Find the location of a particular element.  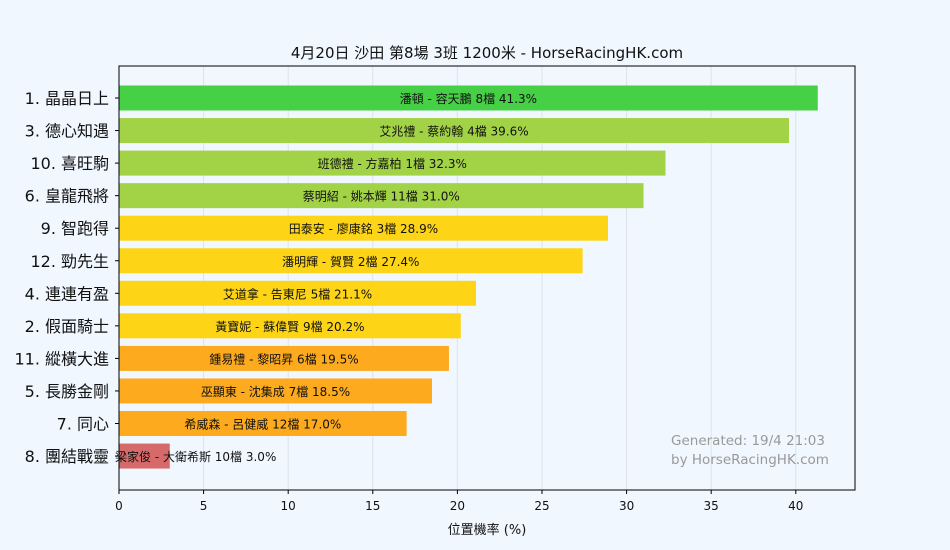

y-tick-label: 4. 連連有盈 is located at coordinates (67, 293).